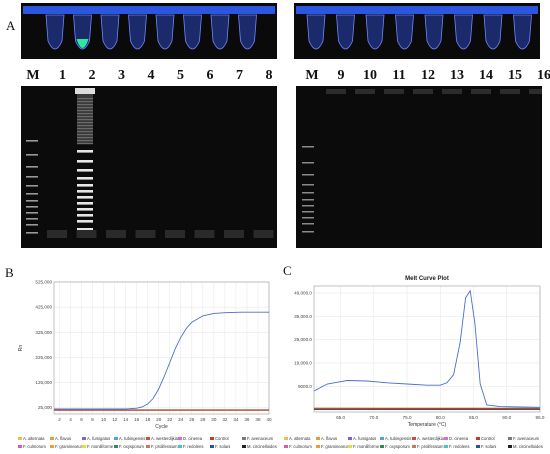 The image size is (550, 454). I want to click on lane-label: 2, so click(92, 75).